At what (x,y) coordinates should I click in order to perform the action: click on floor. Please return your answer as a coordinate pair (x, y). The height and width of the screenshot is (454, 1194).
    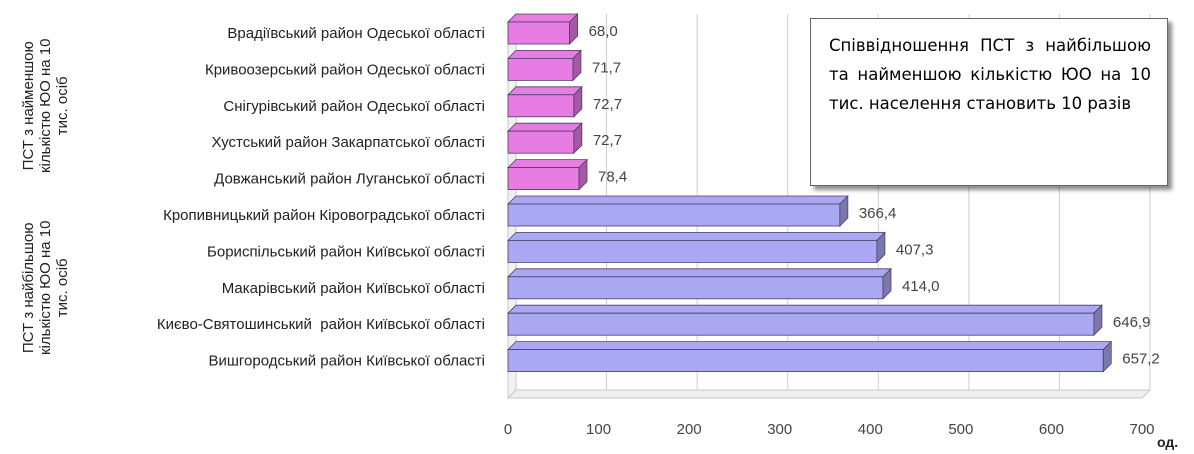
    Looking at the image, I should click on (829, 394).